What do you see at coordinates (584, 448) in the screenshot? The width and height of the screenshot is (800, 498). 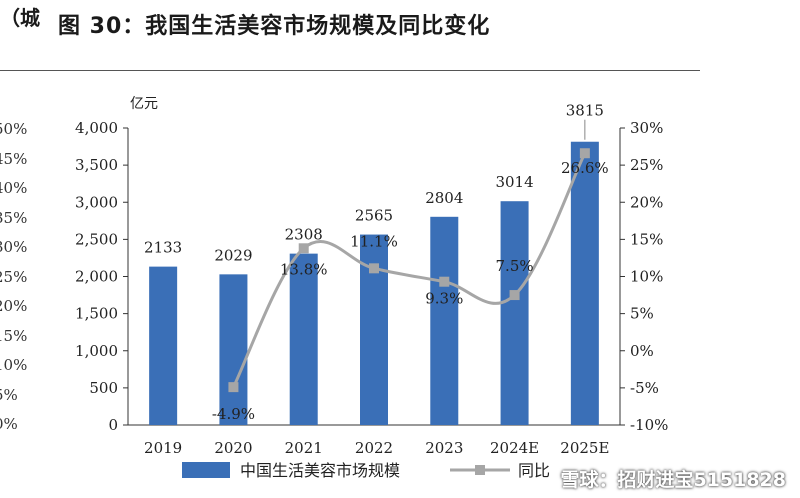 I see `x-tick-label: 2025E` at bounding box center [584, 448].